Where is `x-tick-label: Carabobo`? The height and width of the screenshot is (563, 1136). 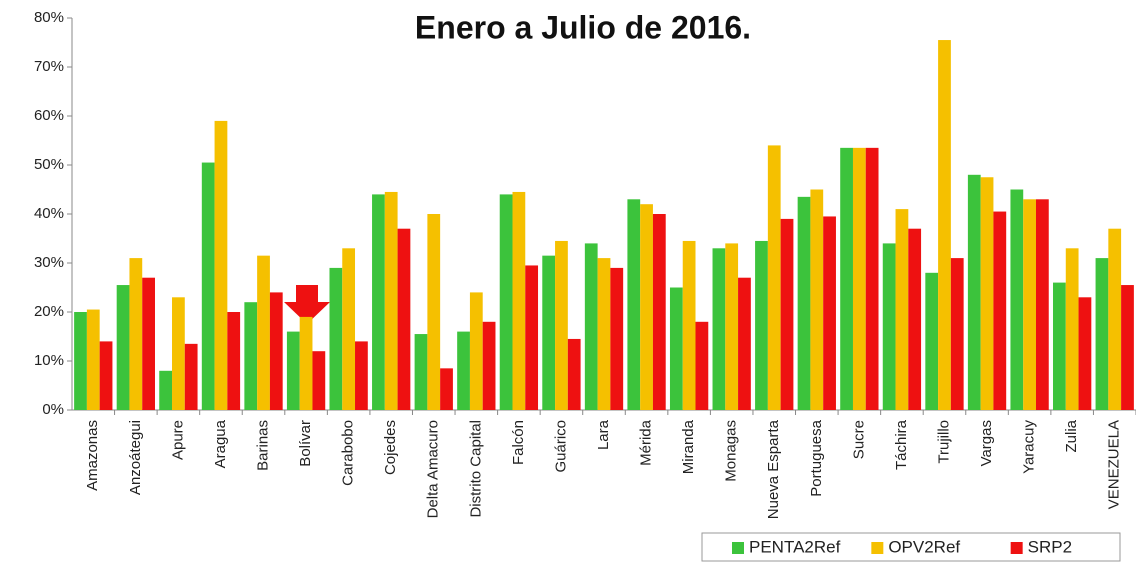
x-tick-label: Carabobo is located at coordinates (348, 453).